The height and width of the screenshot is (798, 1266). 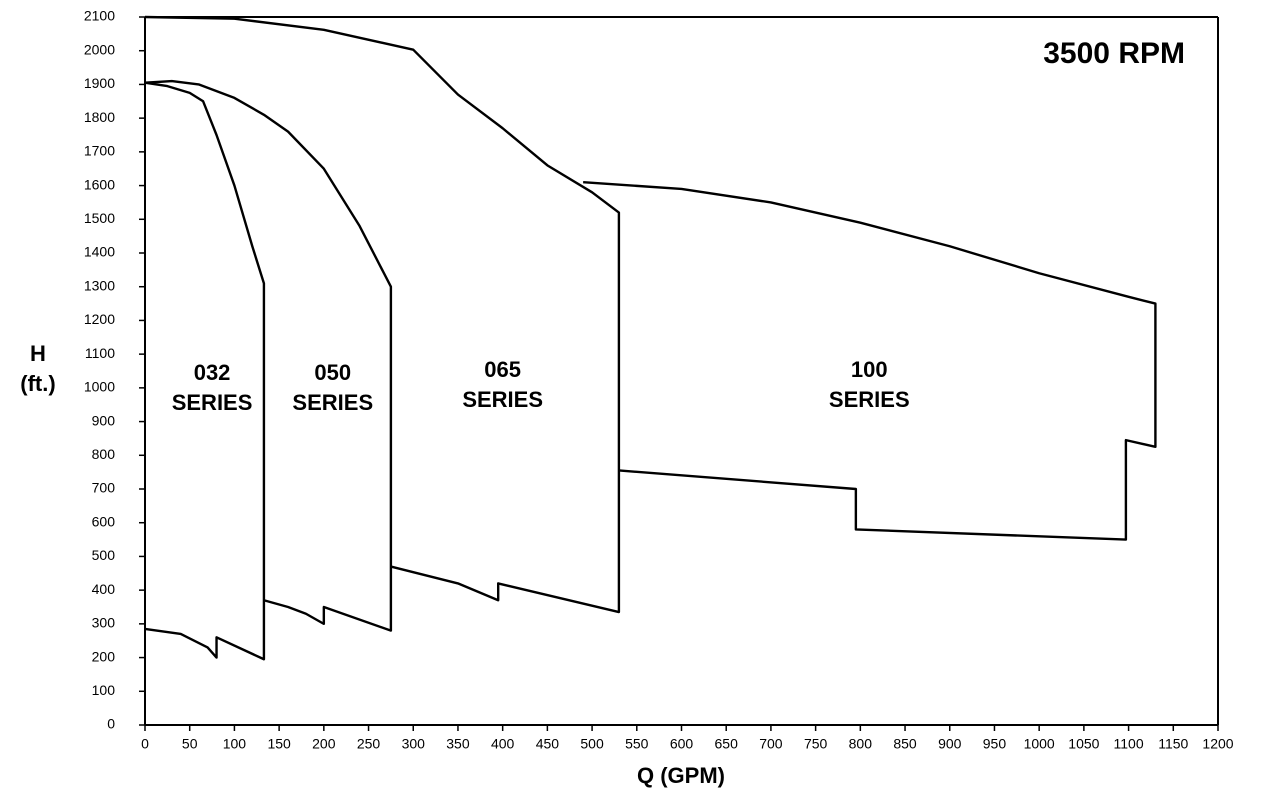 I want to click on series-label: 100, so click(x=869, y=369).